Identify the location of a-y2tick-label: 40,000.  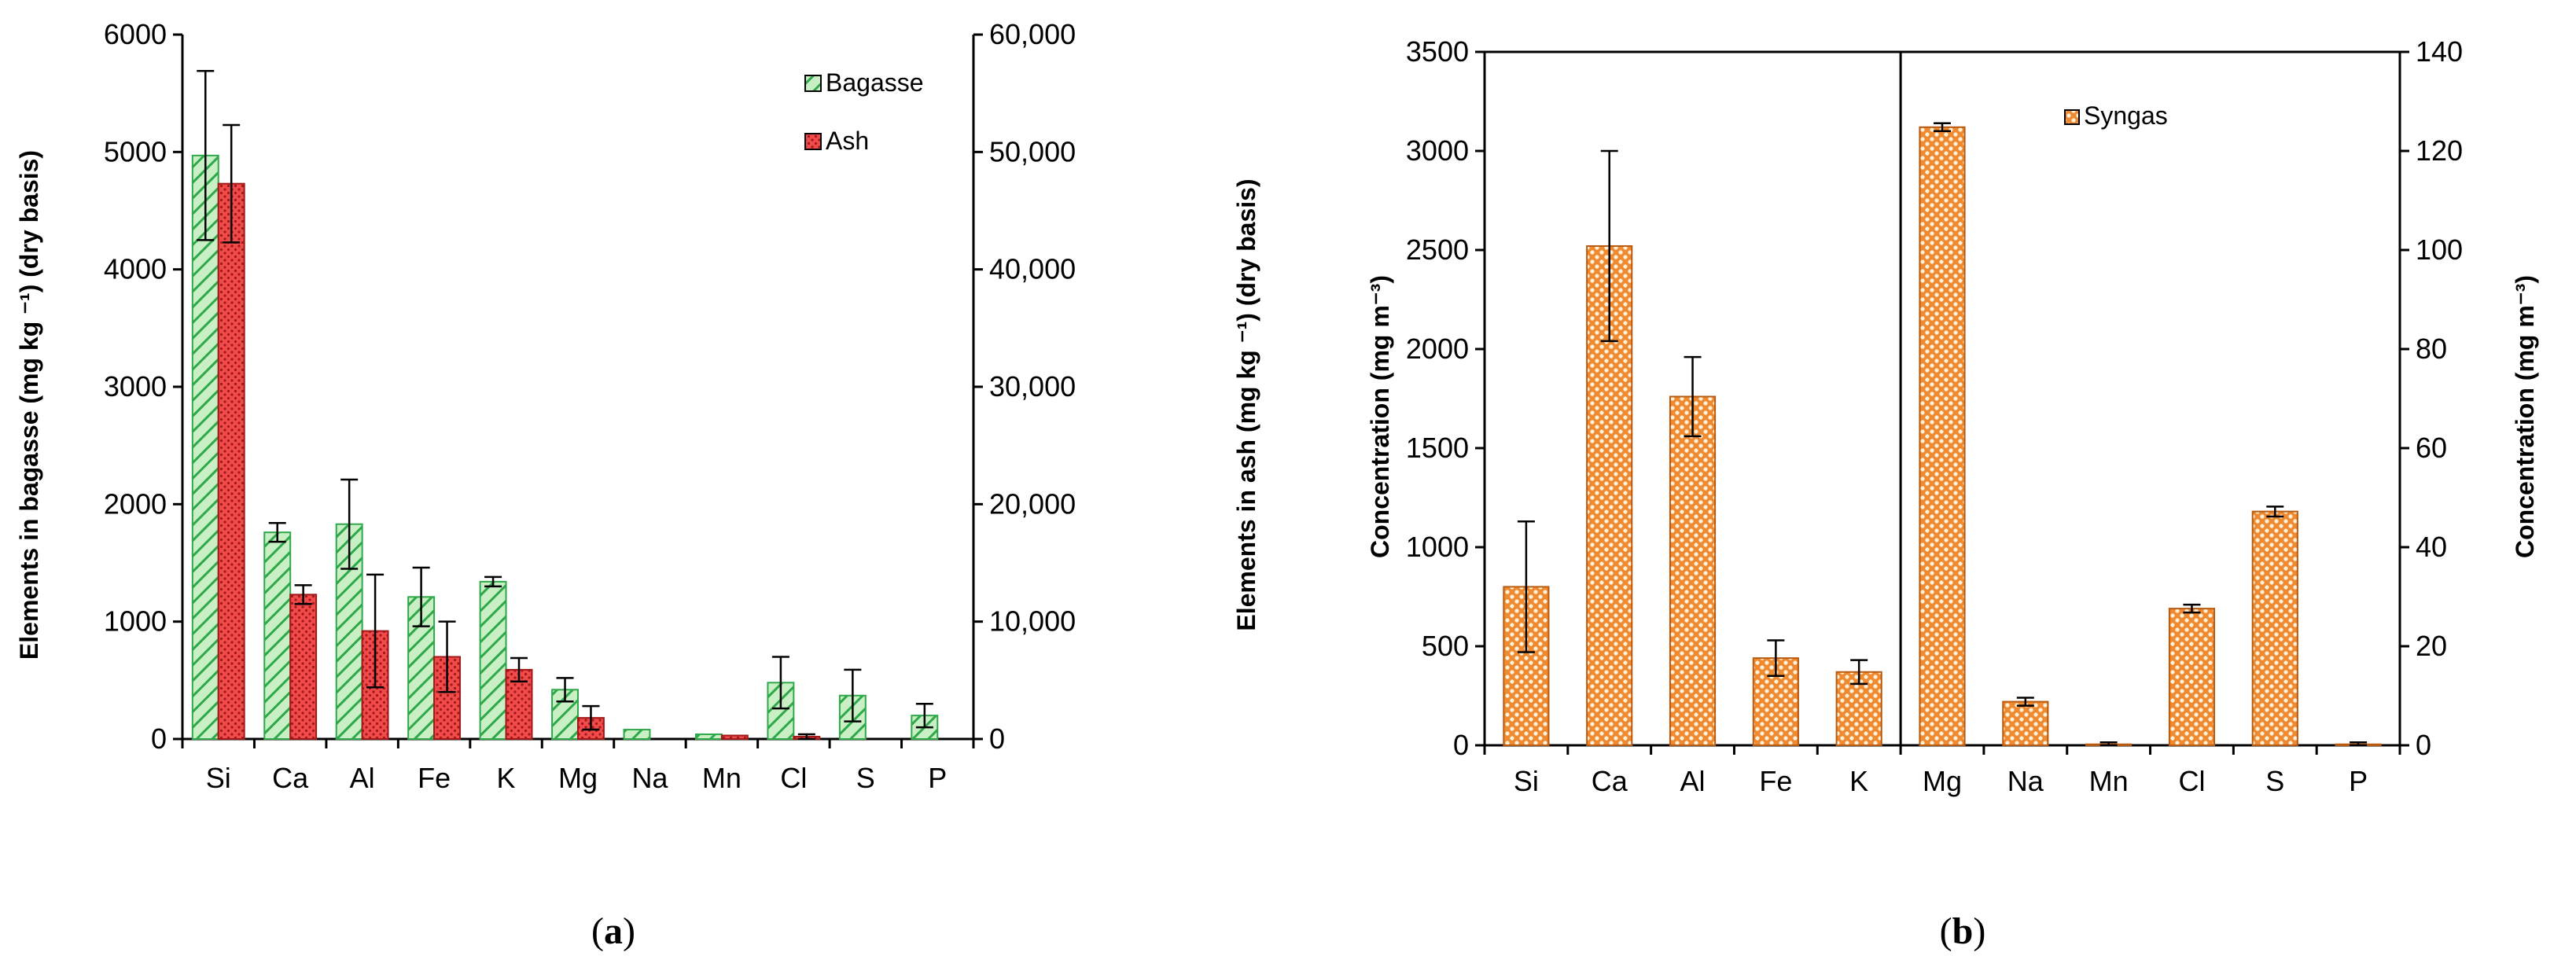
(1033, 269).